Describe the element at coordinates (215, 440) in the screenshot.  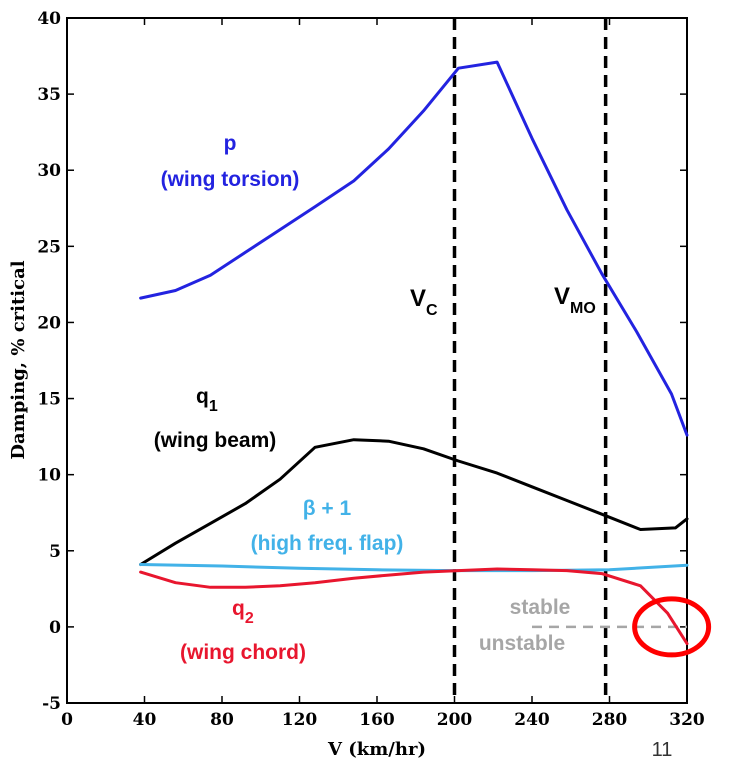
I see `label-q1-desc: (wing beam)` at that location.